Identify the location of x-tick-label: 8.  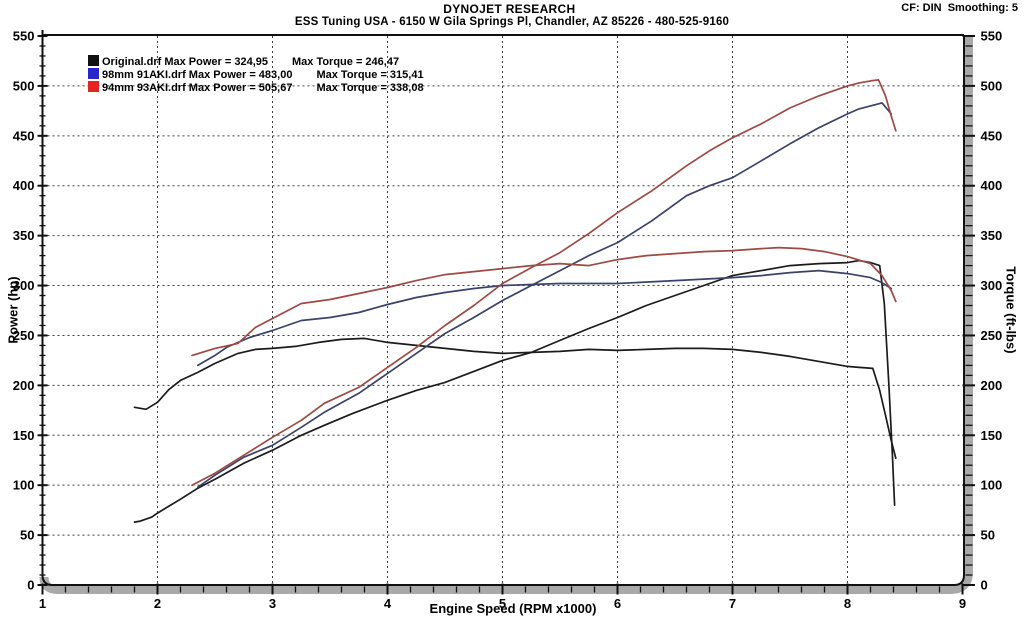
(847, 603).